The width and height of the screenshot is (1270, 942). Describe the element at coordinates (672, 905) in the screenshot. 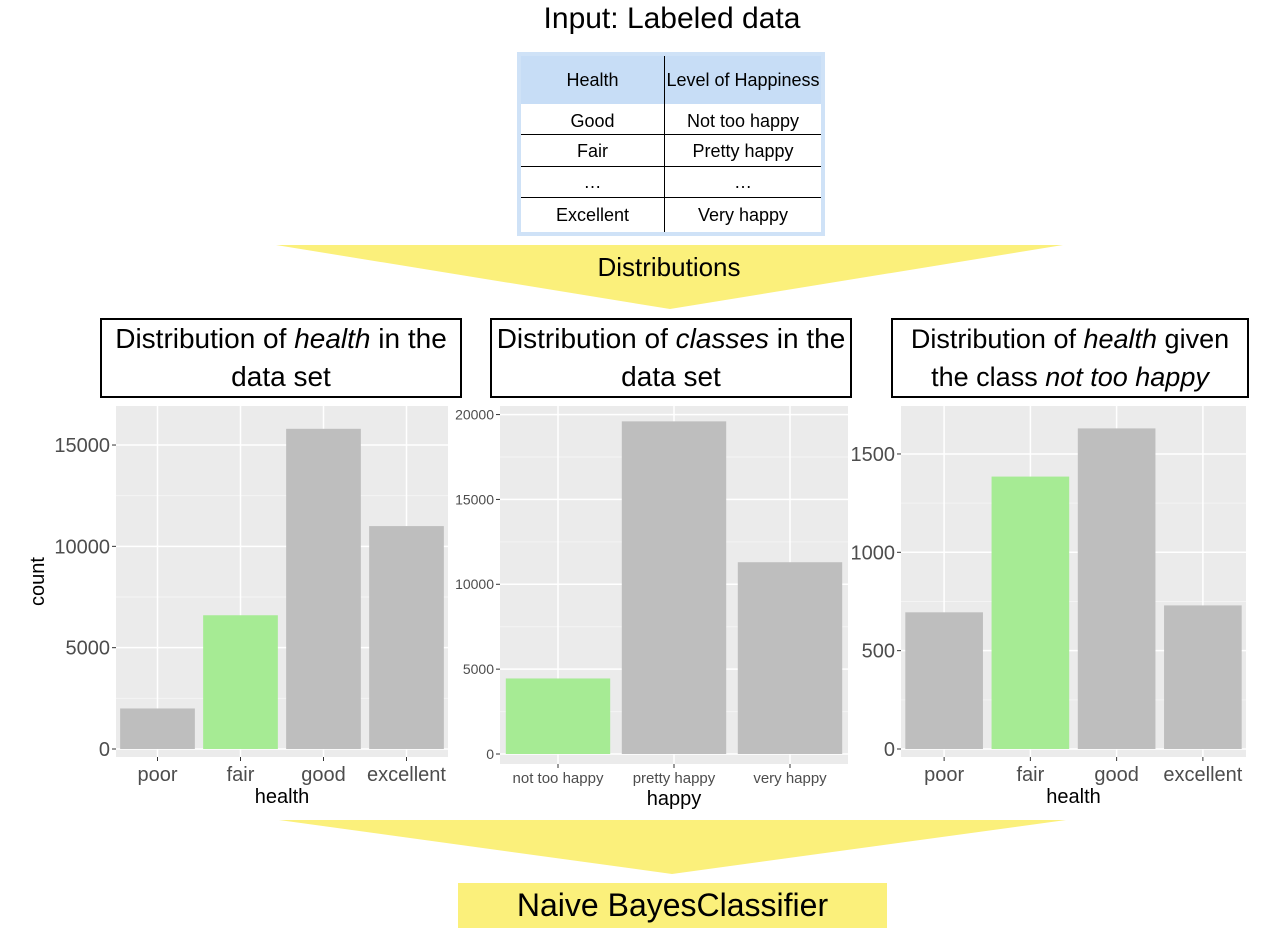

I see `classifier-label: Naive BayesClassifier` at that location.